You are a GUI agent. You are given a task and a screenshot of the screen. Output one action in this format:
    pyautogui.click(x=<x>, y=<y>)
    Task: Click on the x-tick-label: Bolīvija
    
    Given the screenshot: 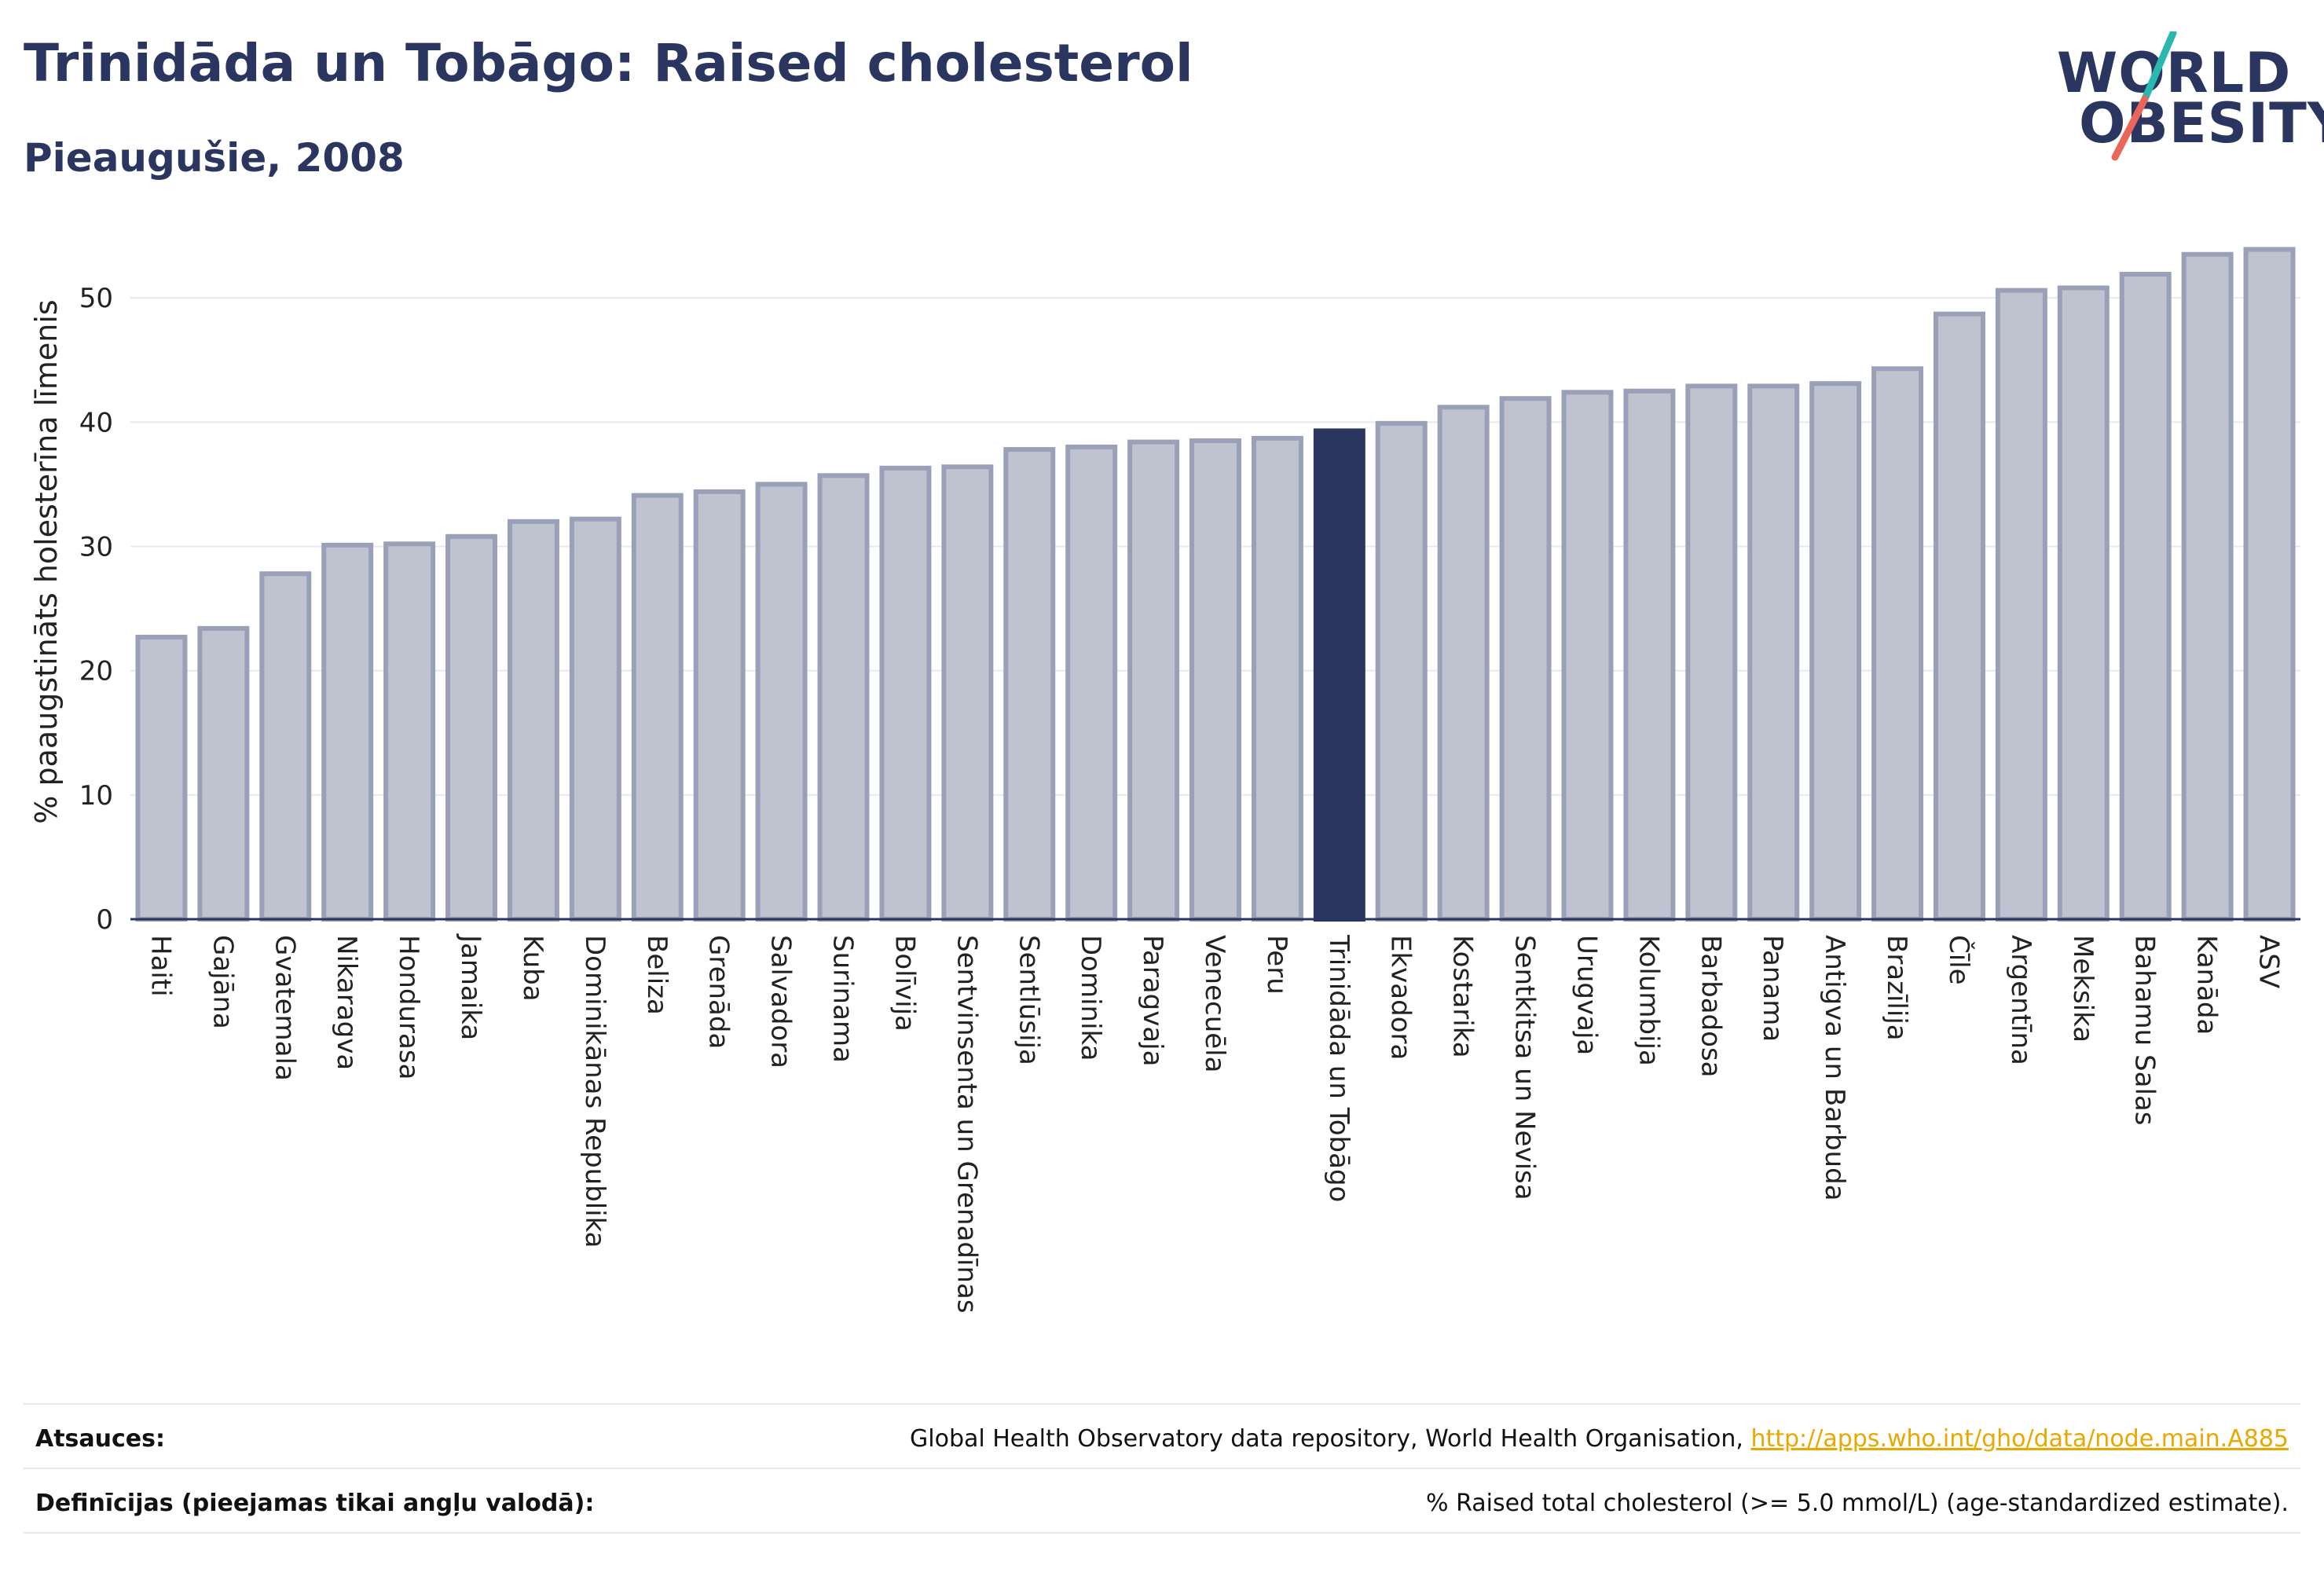 What is the action you would take?
    pyautogui.click(x=904, y=983)
    